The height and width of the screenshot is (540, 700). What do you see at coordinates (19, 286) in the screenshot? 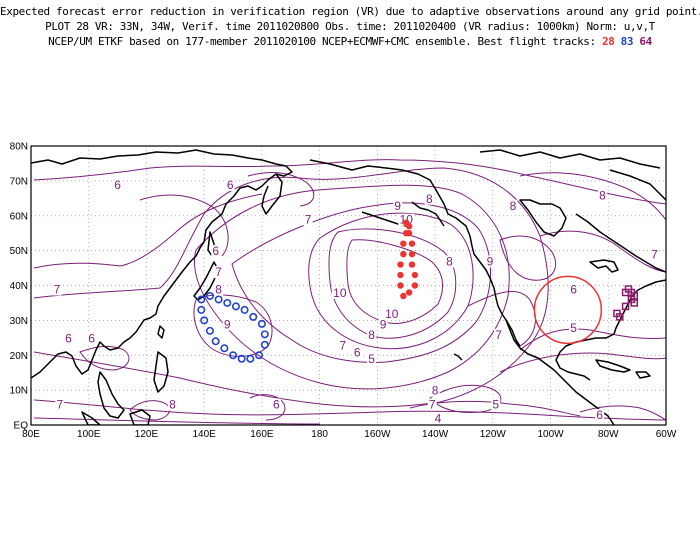
I see `lat-tick-label: 40N` at bounding box center [19, 286].